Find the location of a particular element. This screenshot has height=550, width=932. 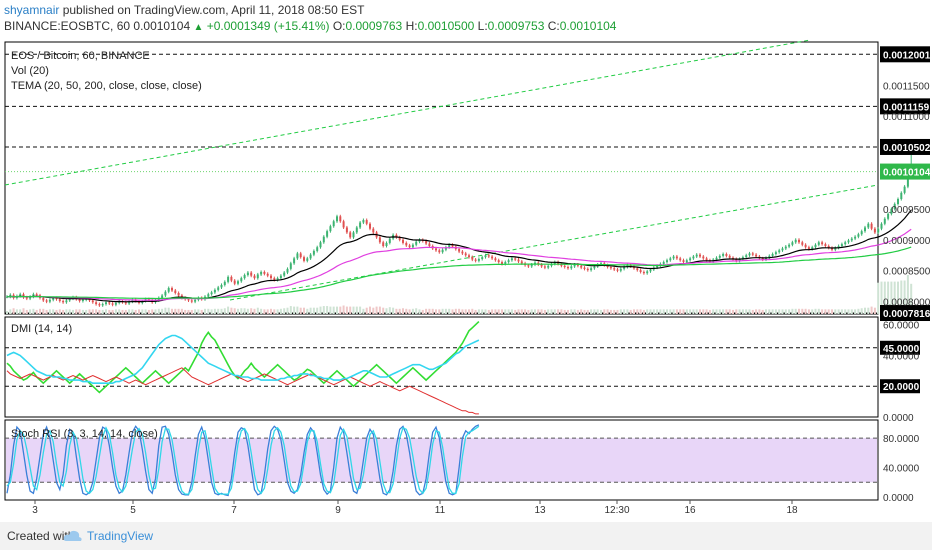

author-link: shyamnair is located at coordinates (32, 10).